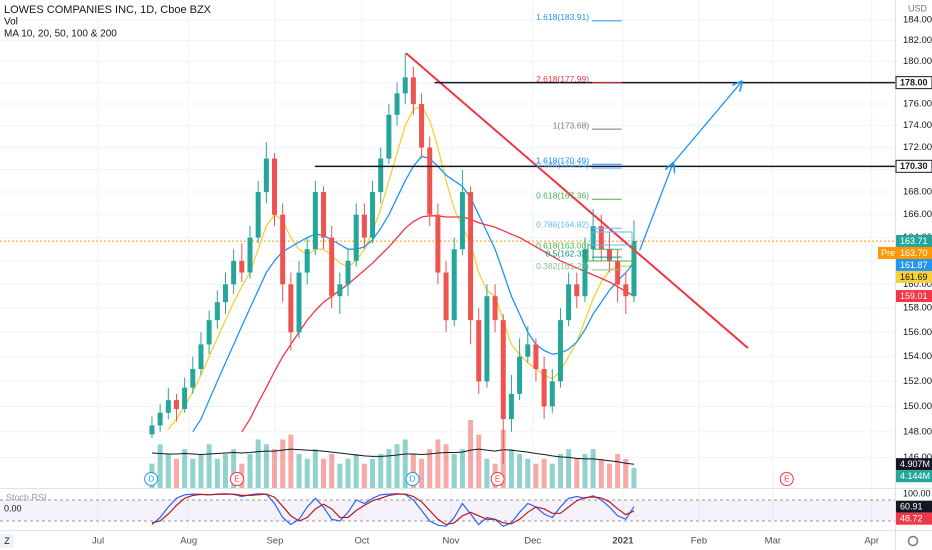 The width and height of the screenshot is (932, 550). I want to click on scale-button-label: Z, so click(7, 541).